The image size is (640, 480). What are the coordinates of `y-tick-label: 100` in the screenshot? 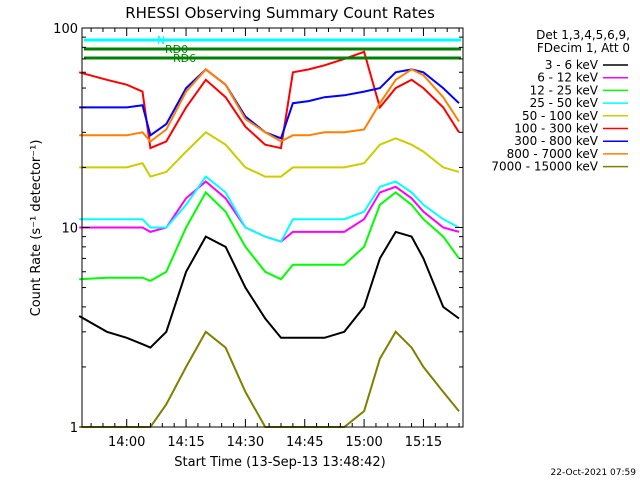 It's located at (65, 29).